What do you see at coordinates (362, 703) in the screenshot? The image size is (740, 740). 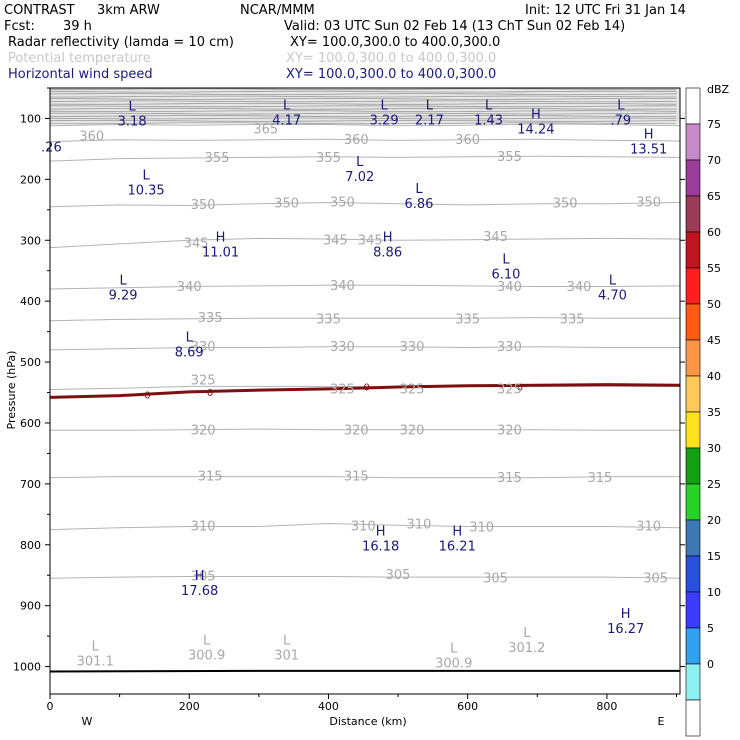 I see `x-axis: 0 200 400 600 800` at bounding box center [362, 703].